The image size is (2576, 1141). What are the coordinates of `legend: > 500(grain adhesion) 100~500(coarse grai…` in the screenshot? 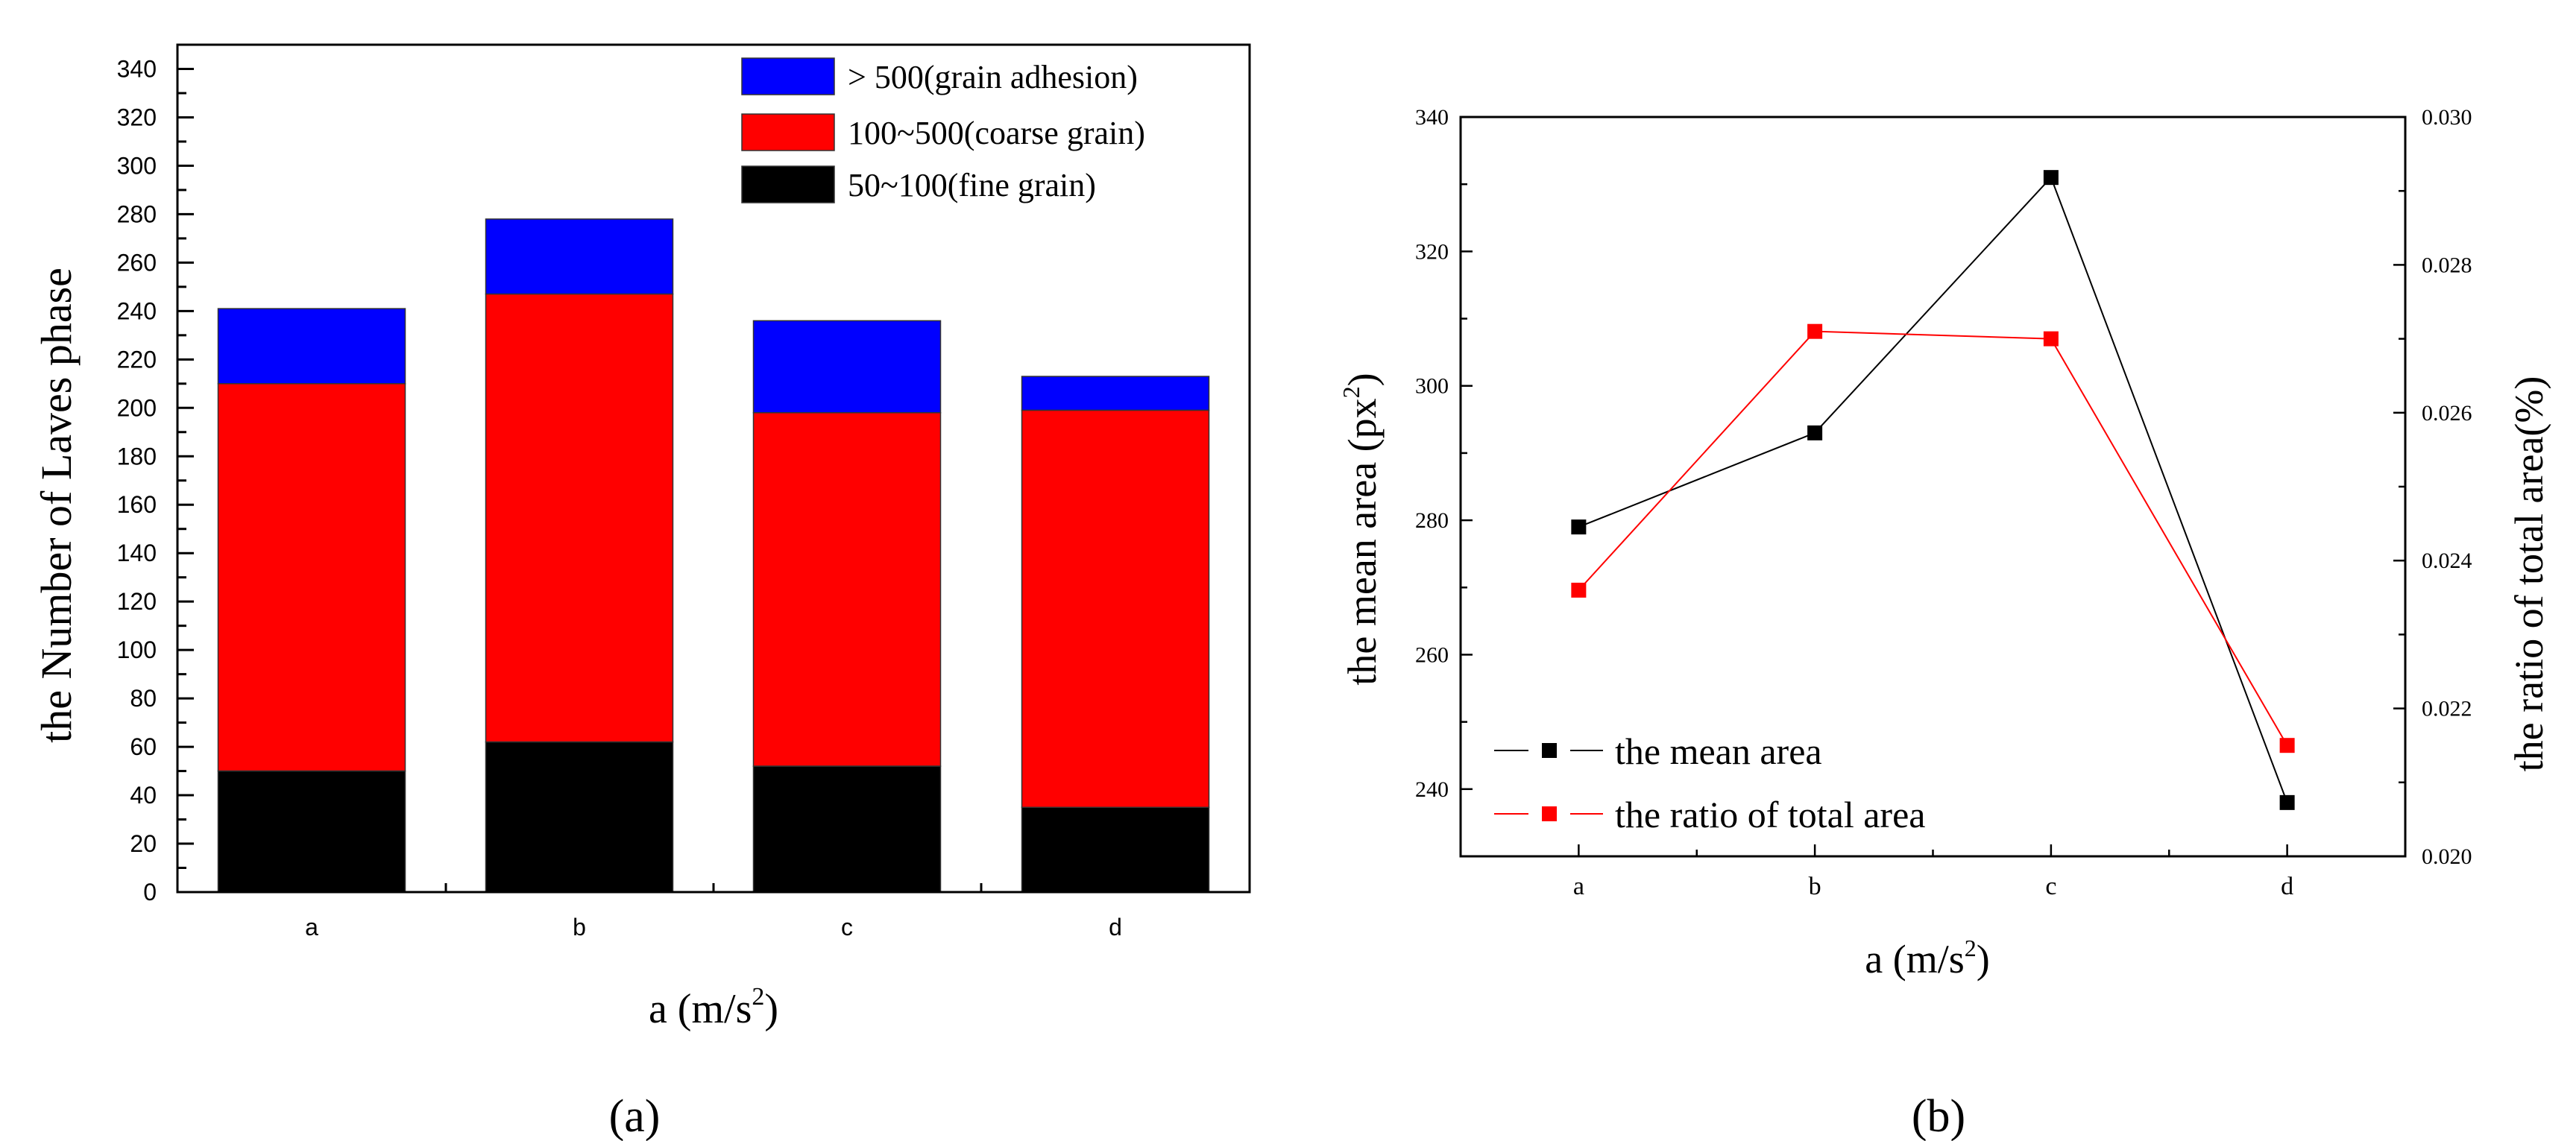 It's located at (943, 130).